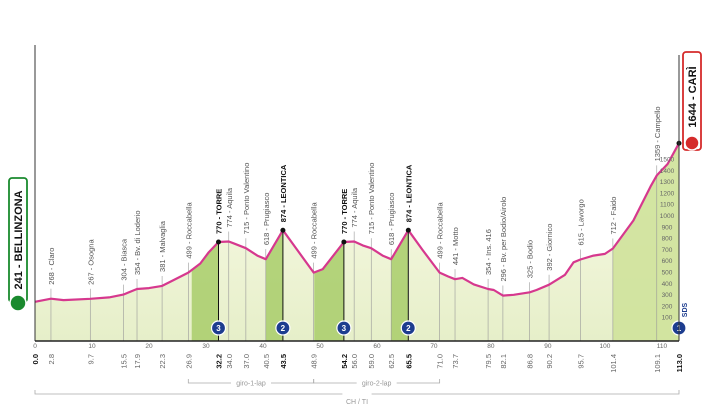 The width and height of the screenshot is (712, 407). What do you see at coordinates (391, 361) in the screenshot?
I see `km-label: 62.5` at bounding box center [391, 361].